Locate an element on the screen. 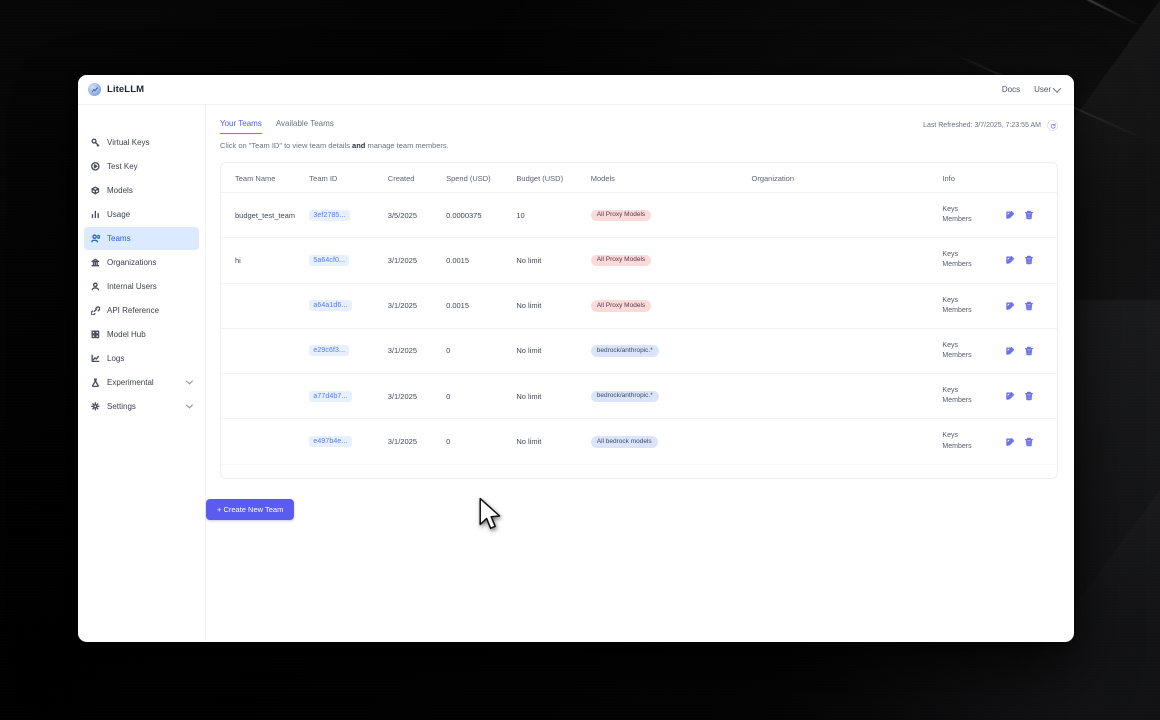 The height and width of the screenshot is (720, 1160). refresh-button is located at coordinates (1052, 125).